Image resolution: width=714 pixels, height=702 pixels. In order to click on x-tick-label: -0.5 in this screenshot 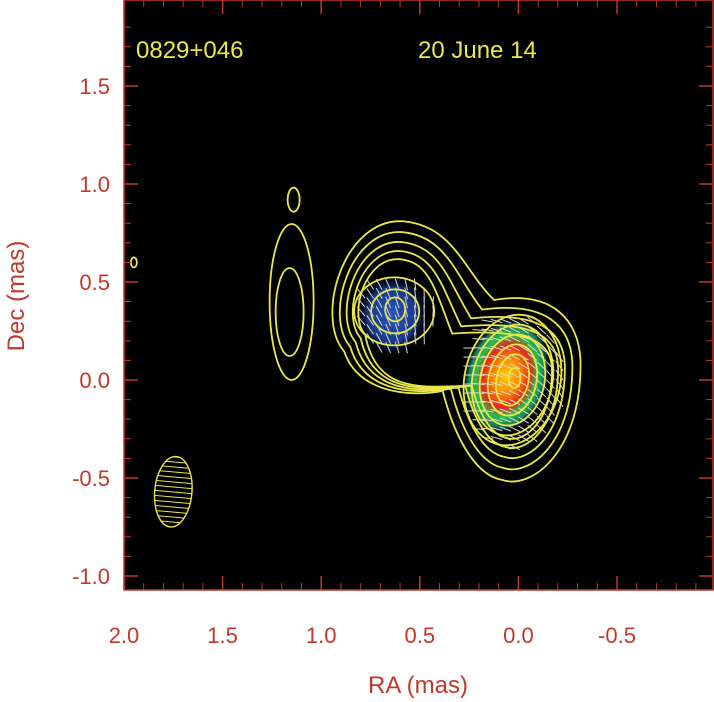, I will do `click(617, 635)`.